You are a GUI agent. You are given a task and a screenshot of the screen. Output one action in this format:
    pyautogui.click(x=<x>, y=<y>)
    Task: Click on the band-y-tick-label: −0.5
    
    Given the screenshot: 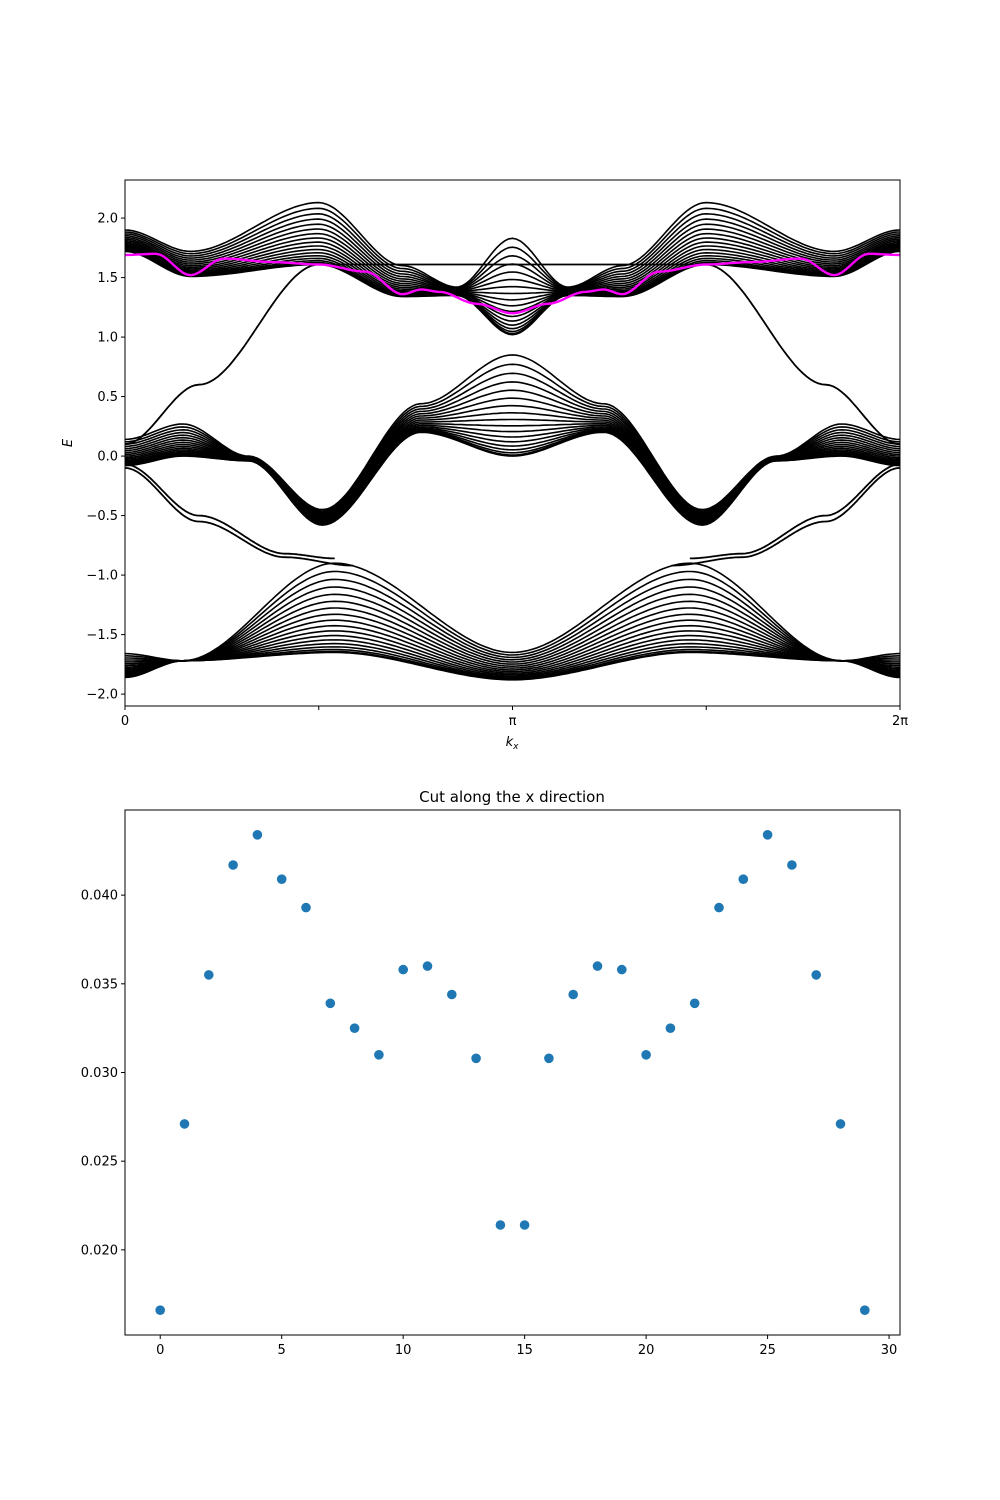 What is the action you would take?
    pyautogui.click(x=102, y=516)
    